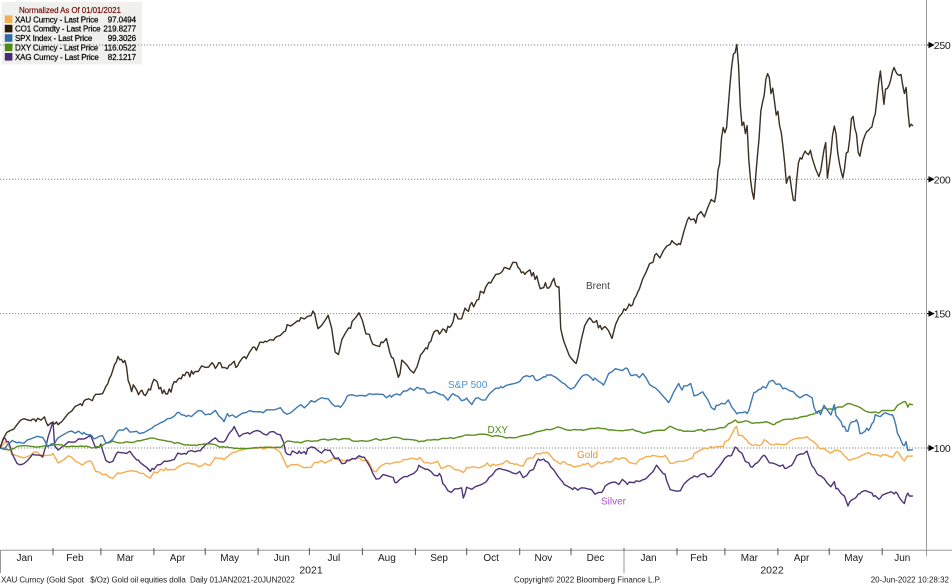 This screenshot has height=586, width=952. I want to click on svg-text: Nov, so click(544, 558).